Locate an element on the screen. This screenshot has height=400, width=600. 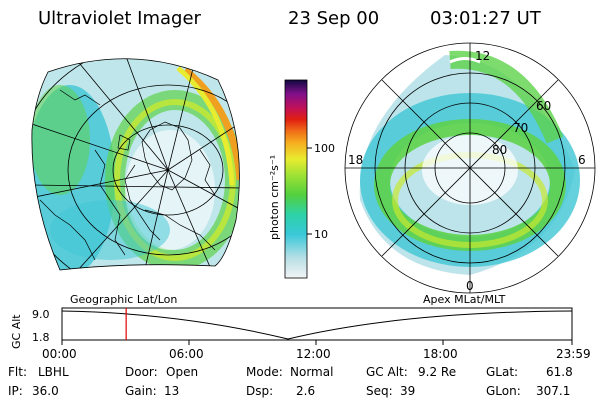
altitude-curve is located at coordinates (317, 325).